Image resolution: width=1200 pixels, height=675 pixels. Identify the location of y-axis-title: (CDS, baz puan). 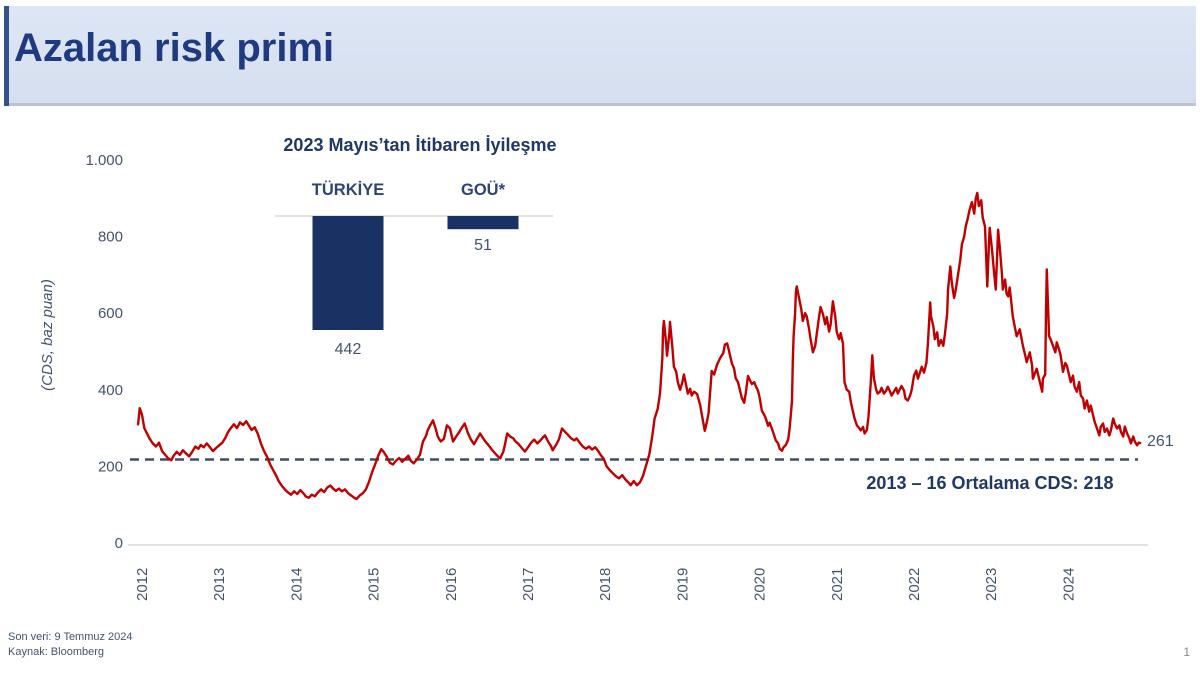
(47, 335).